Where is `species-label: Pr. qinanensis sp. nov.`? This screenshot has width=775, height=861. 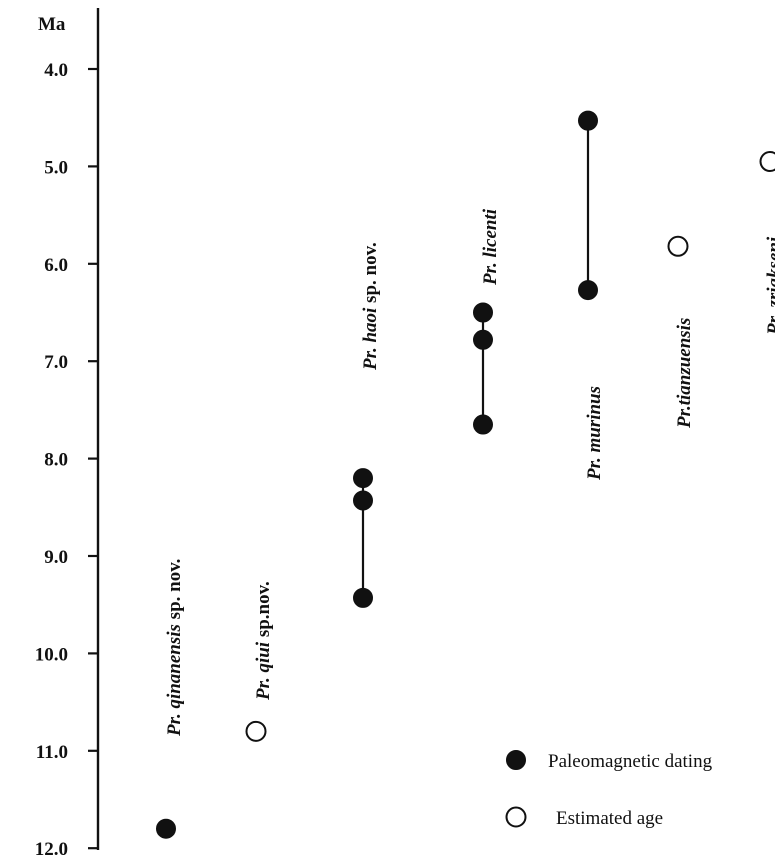
species-label: Pr. qinanensis sp. nov. is located at coordinates (174, 648).